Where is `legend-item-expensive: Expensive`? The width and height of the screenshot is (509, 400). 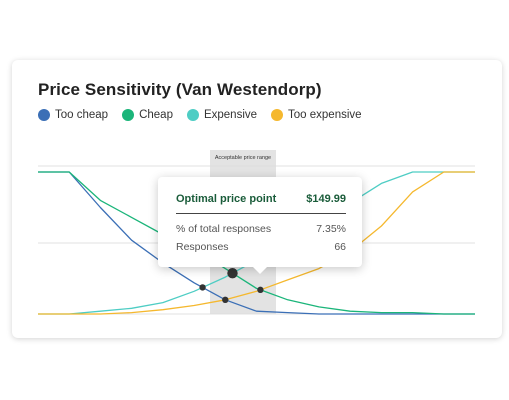 legend-item-expensive: Expensive is located at coordinates (222, 115).